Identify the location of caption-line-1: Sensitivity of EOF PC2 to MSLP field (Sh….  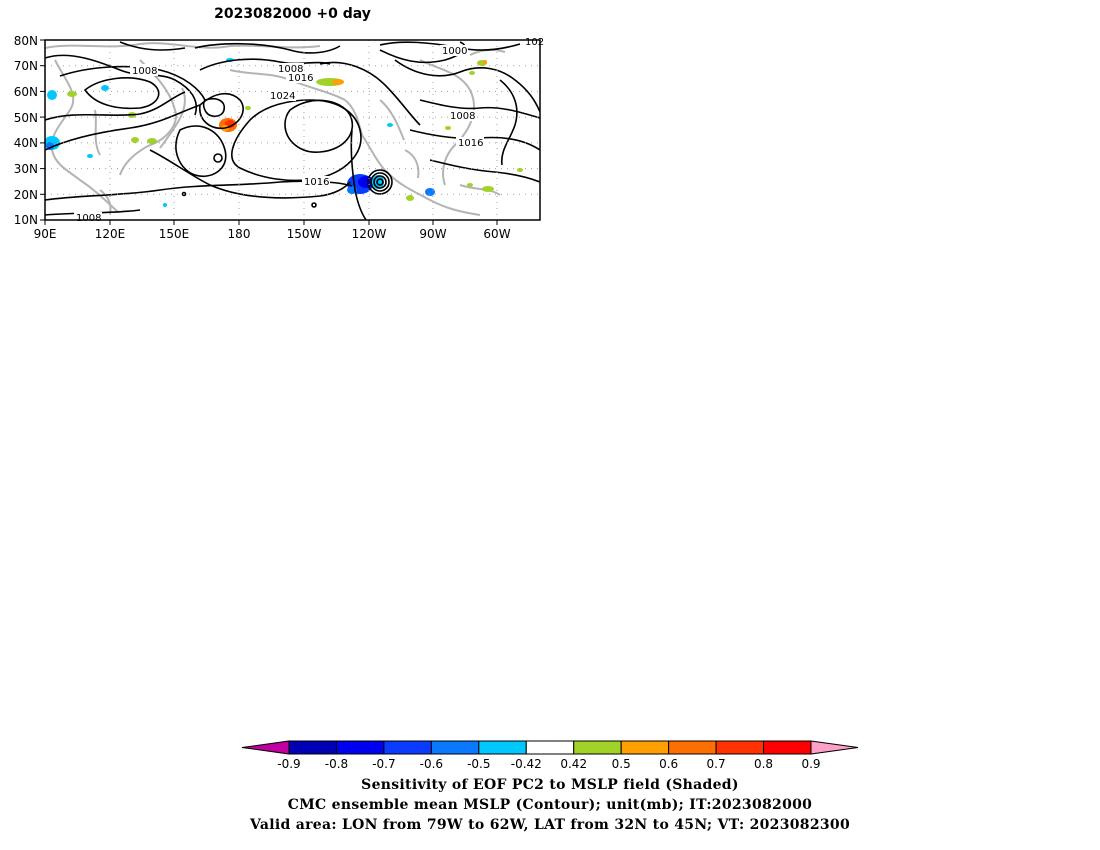
(550, 785).